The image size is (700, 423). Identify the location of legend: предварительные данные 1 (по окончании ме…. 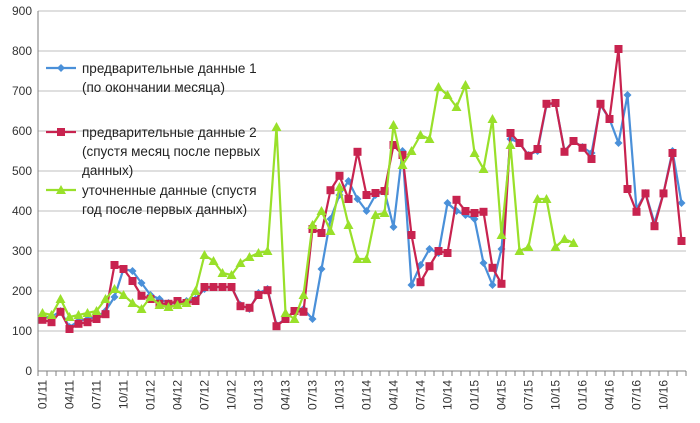
(153, 139).